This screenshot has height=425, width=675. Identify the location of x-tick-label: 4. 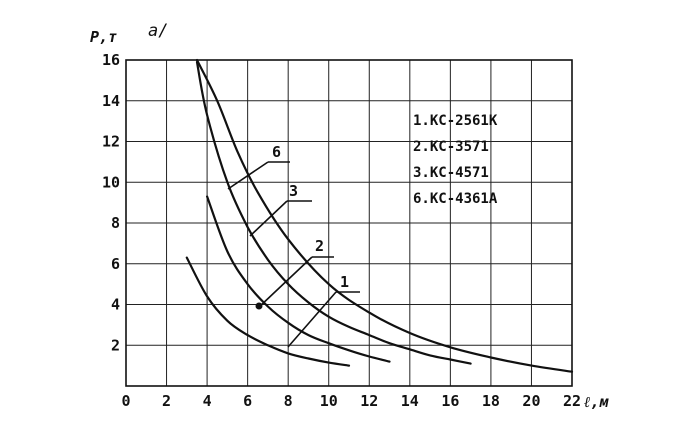
(207, 401).